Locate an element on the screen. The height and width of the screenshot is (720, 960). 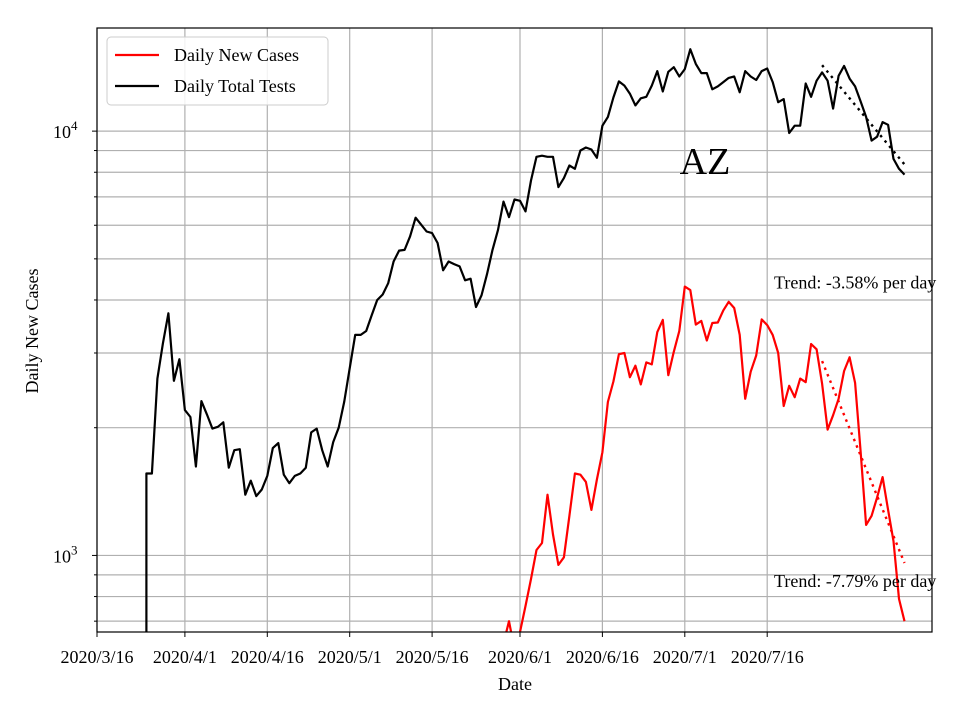
legend: Daily New Cases Daily Total Tests is located at coordinates (217, 71).